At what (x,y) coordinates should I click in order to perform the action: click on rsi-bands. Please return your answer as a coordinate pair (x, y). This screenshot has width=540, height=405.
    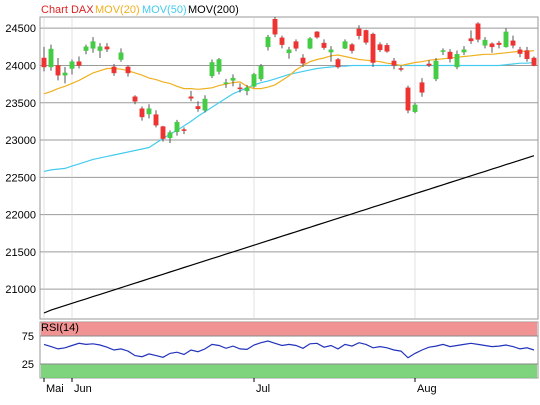
    Looking at the image, I should click on (289, 350).